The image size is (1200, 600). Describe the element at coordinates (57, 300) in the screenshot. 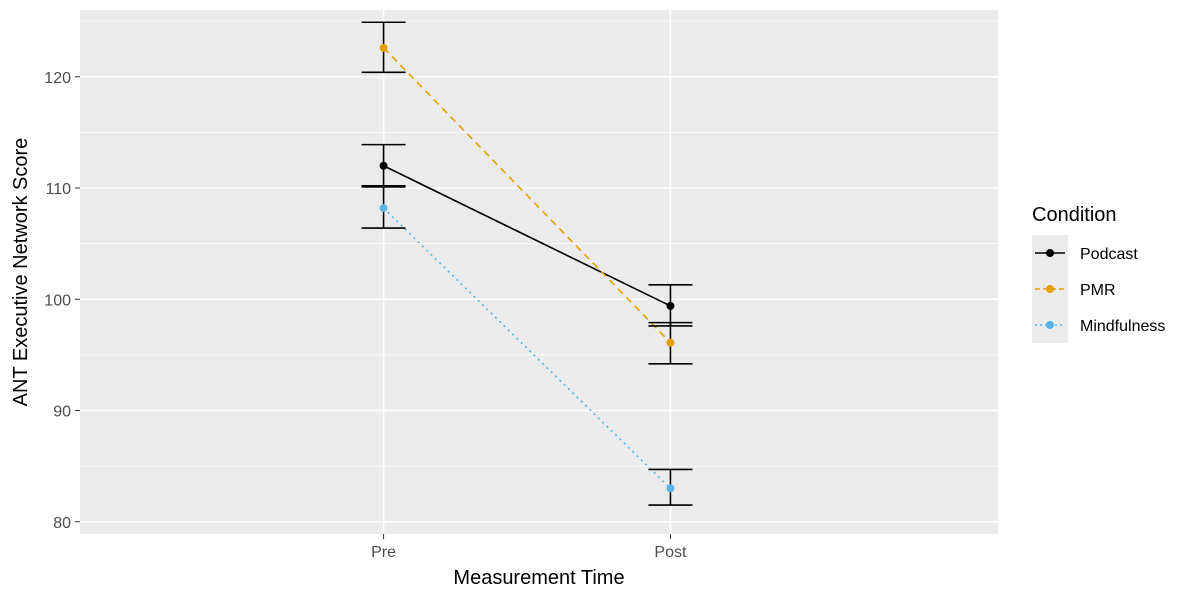

I see `y-tick-label: 100` at that location.